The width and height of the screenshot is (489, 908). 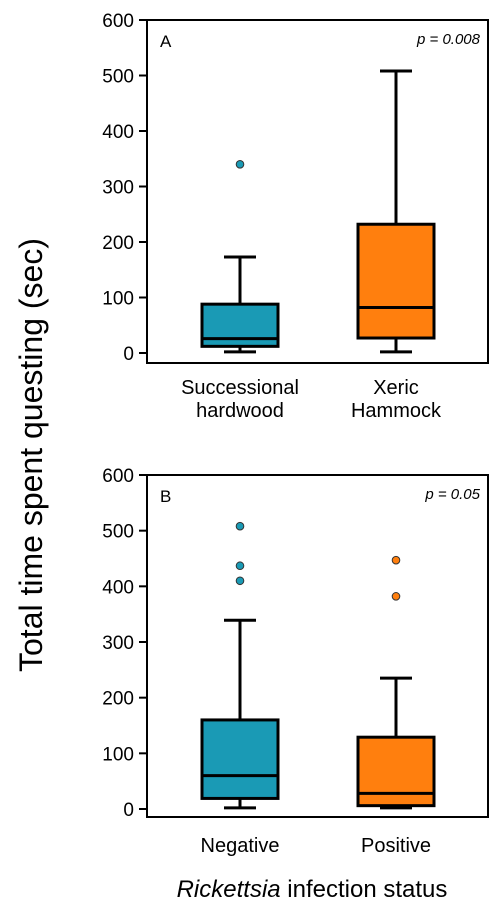 What do you see at coordinates (240, 846) in the screenshot?
I see `category-label: Negative` at bounding box center [240, 846].